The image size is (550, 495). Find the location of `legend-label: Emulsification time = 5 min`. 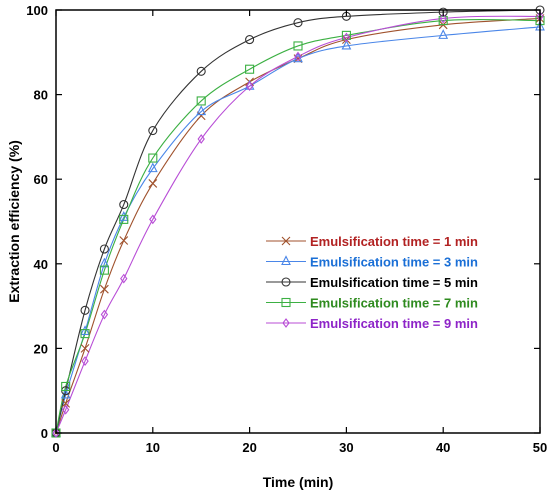

legend-label: Emulsification time = 5 min is located at coordinates (394, 282).